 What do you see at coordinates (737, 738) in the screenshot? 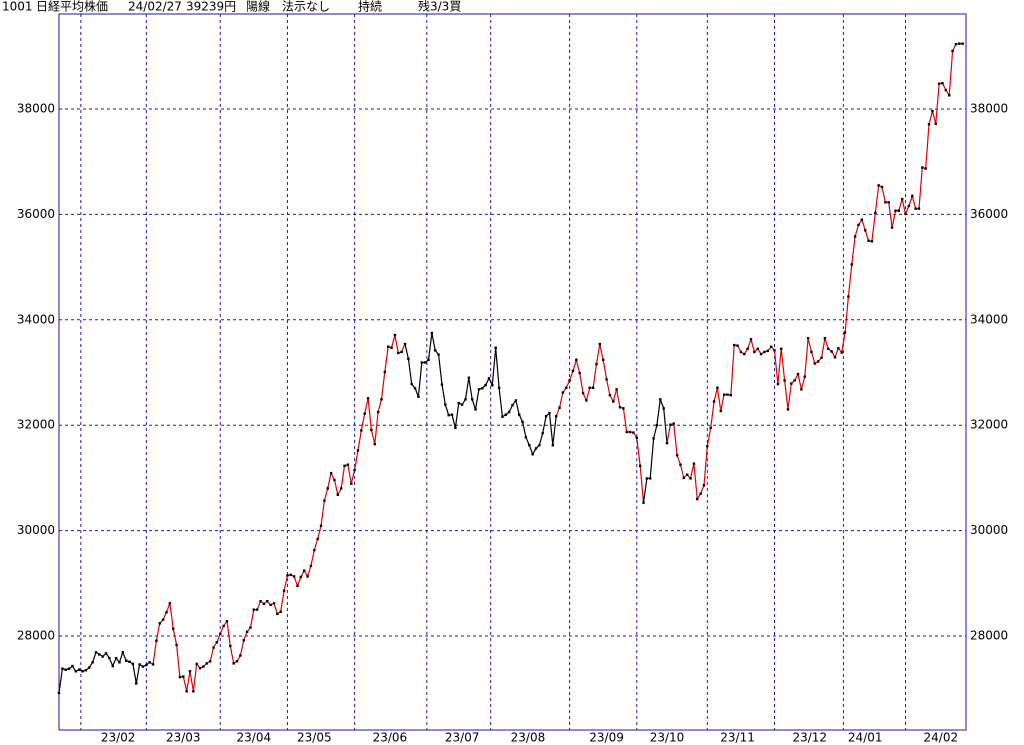
I see `x-tick-label: 23/11` at bounding box center [737, 738].